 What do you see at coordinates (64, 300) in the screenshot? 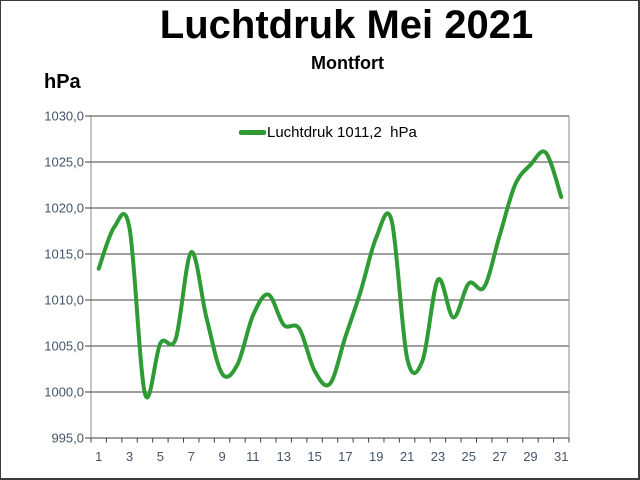
I see `y-tick-label: 1010,0` at bounding box center [64, 300].